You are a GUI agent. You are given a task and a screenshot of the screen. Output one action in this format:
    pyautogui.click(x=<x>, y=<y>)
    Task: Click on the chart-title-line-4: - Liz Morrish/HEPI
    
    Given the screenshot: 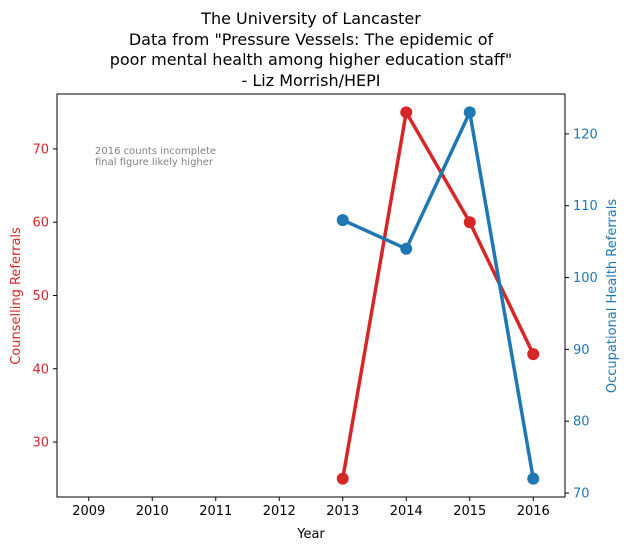 What is the action you would take?
    pyautogui.click(x=311, y=80)
    